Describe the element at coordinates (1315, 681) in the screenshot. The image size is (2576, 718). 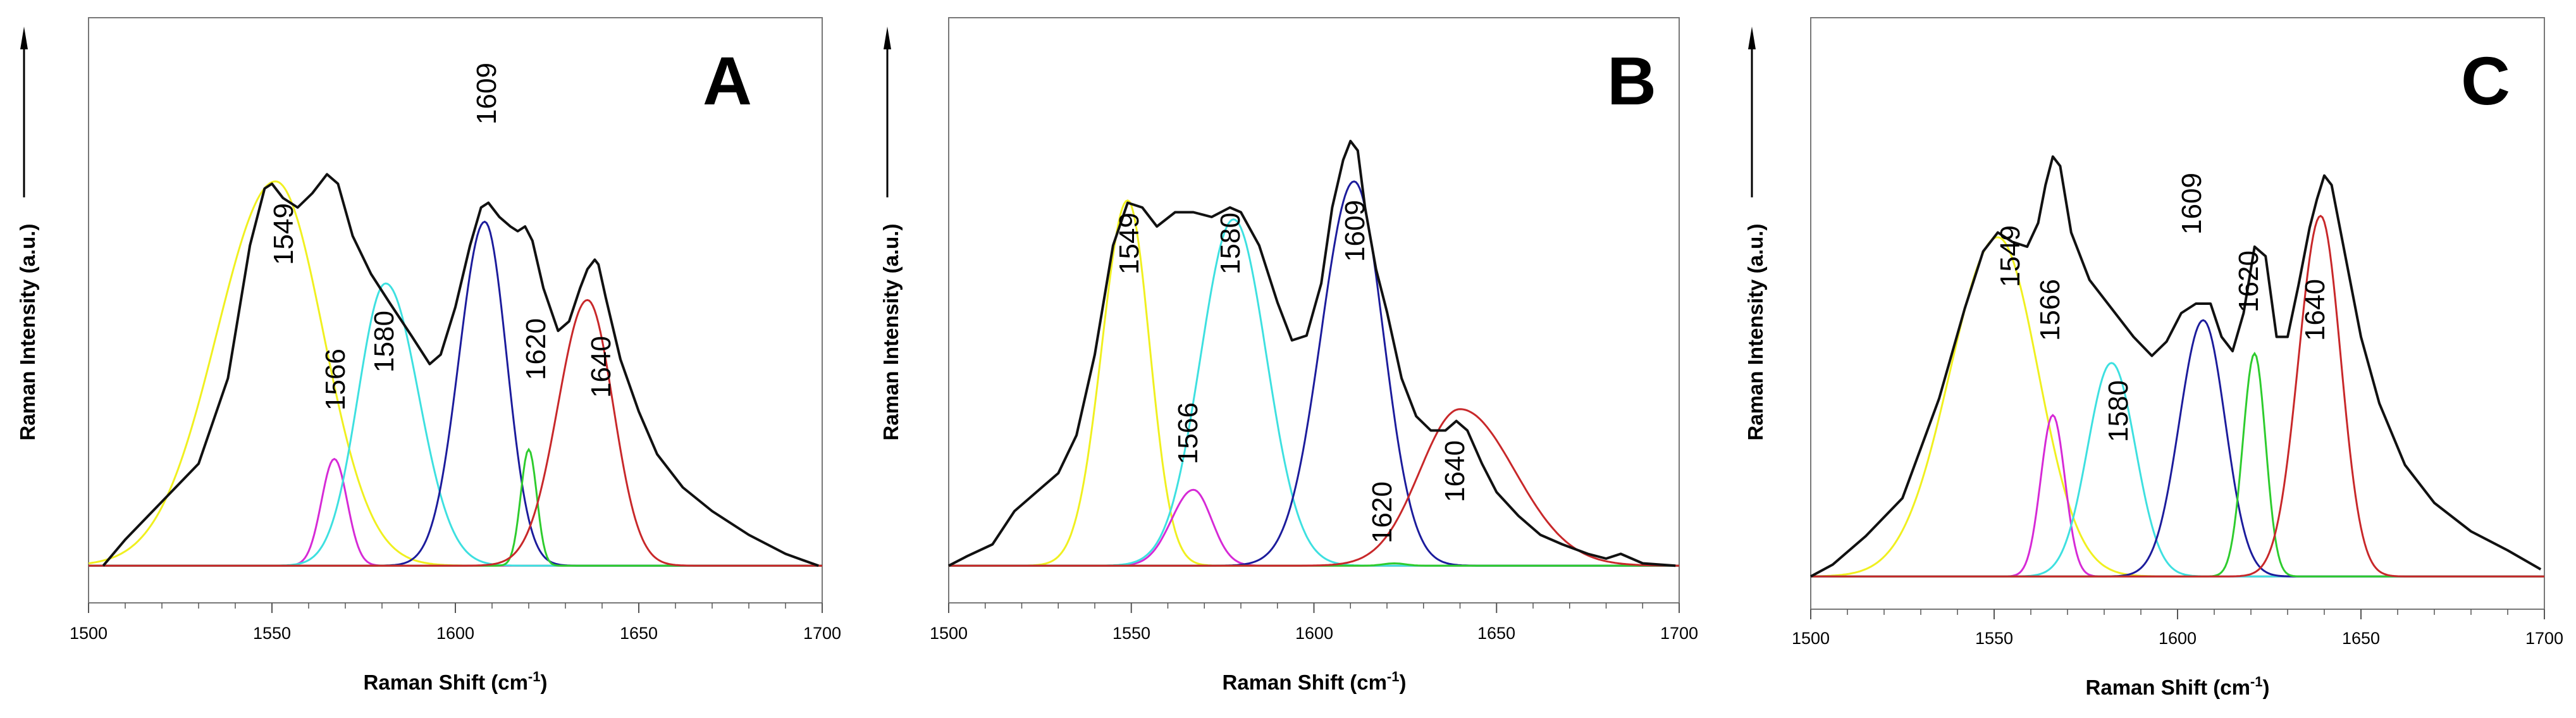
I see `x-axis-title-b: Raman Shift (cm-1)` at that location.